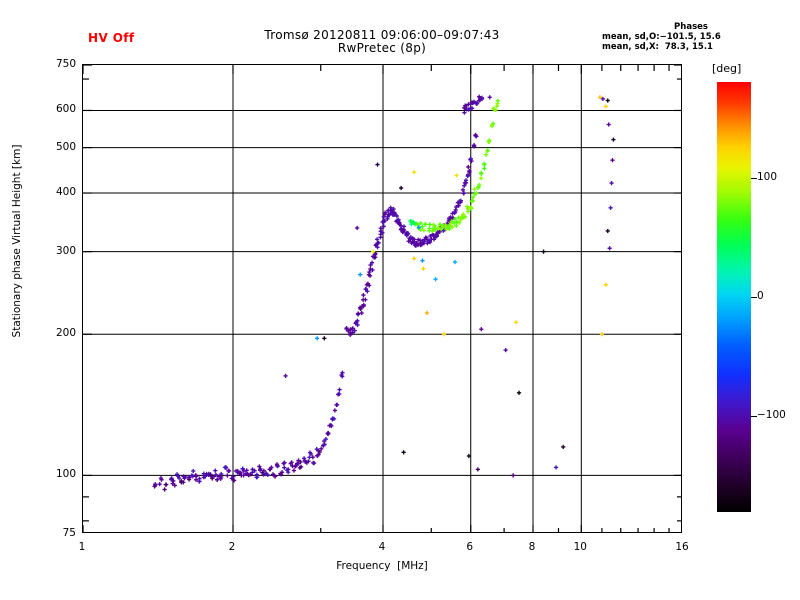  I want to click on y-axis-tick-200: 200, so click(65, 333).